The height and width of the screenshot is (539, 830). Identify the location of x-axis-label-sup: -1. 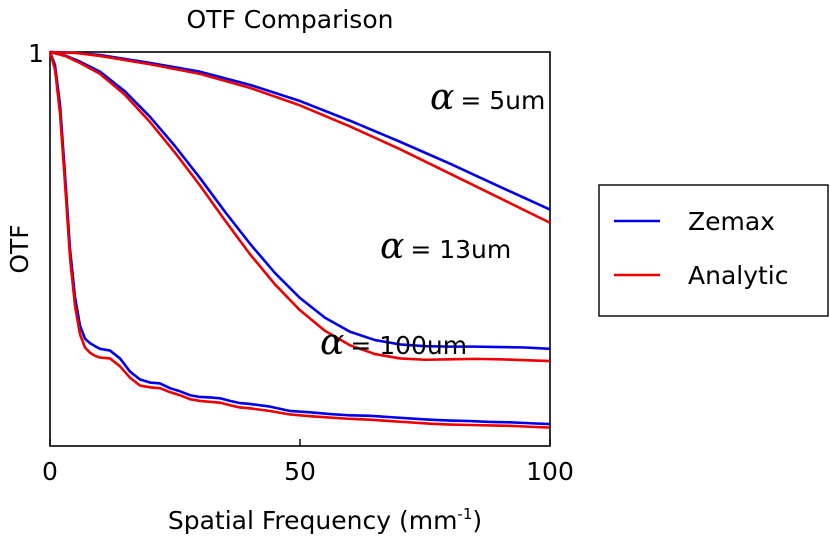
(464, 514).